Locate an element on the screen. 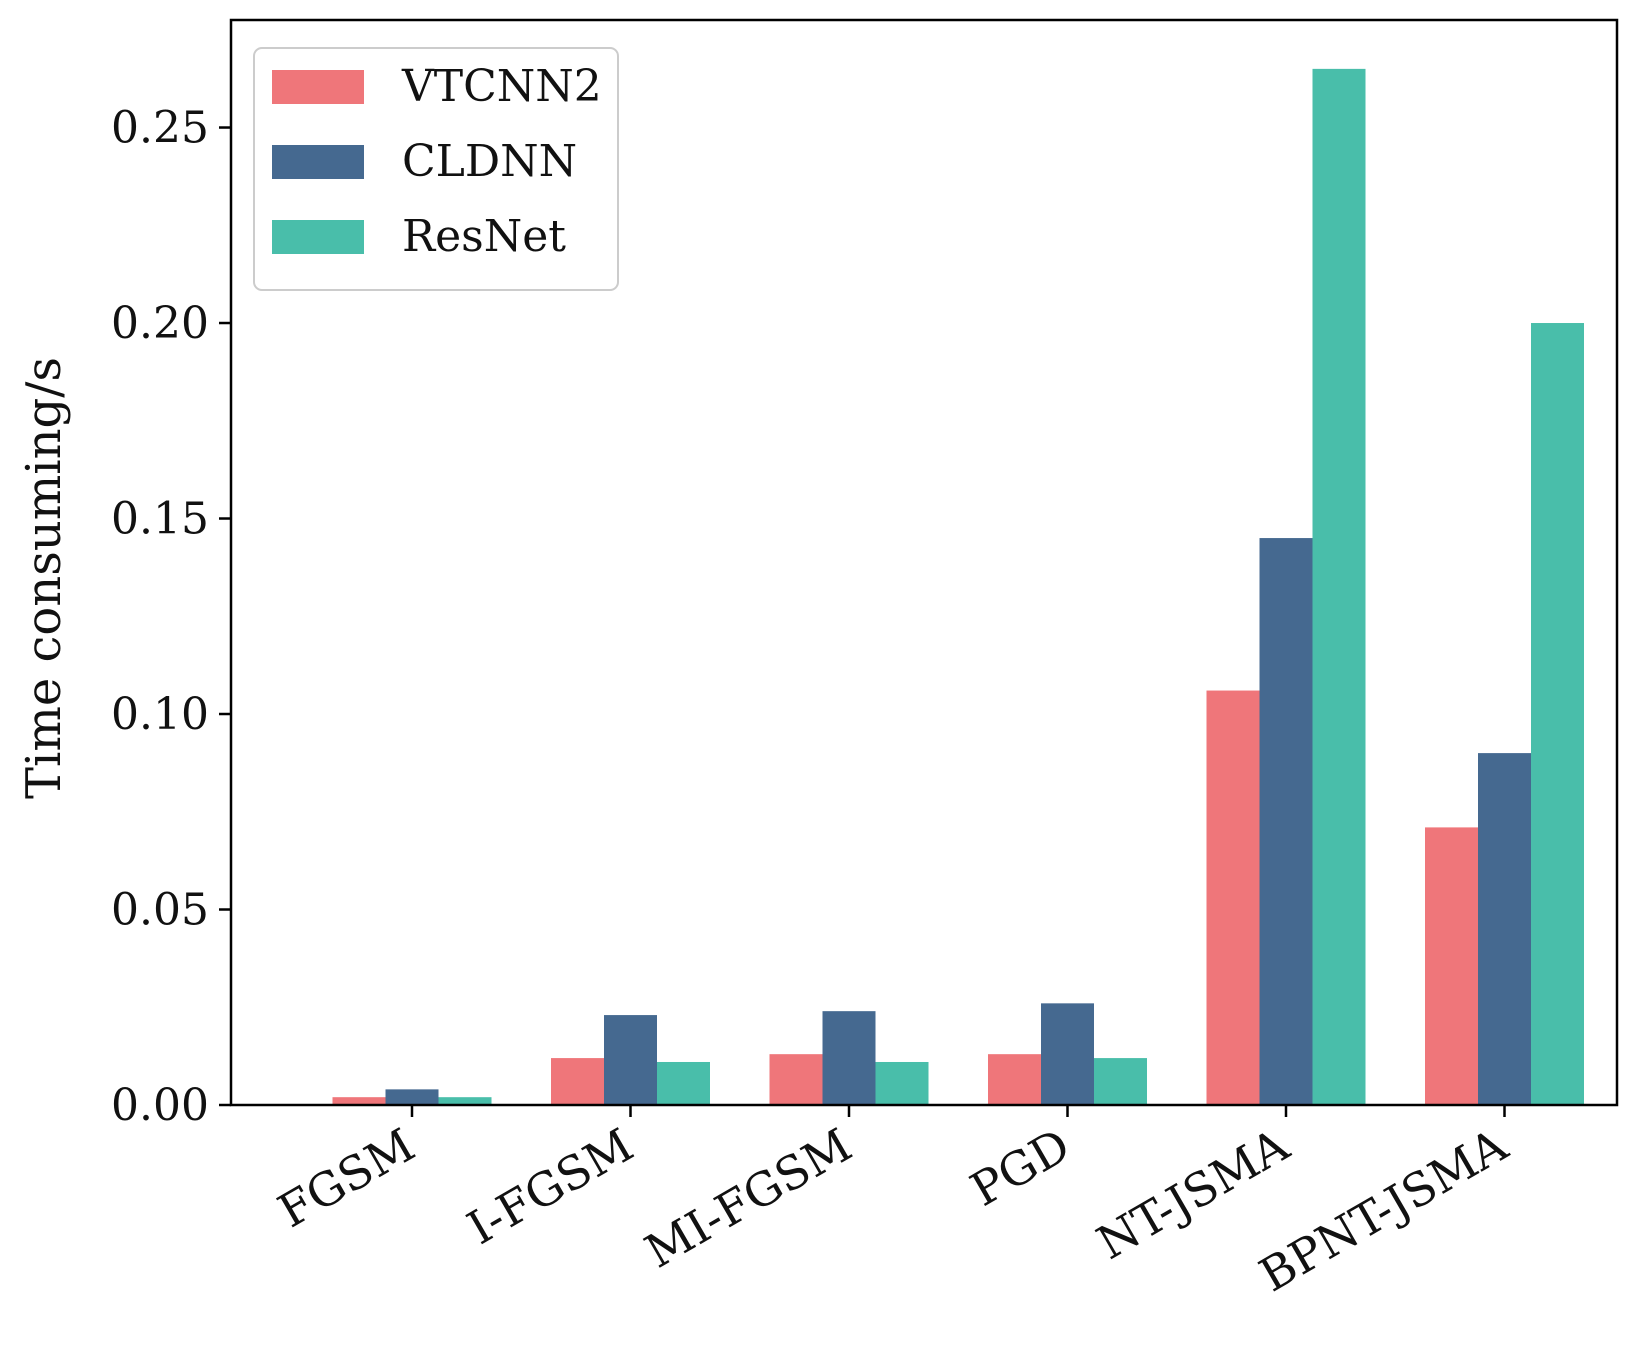 The image size is (1644, 1357). x-tick-label: PGD is located at coordinates (1020, 1167).